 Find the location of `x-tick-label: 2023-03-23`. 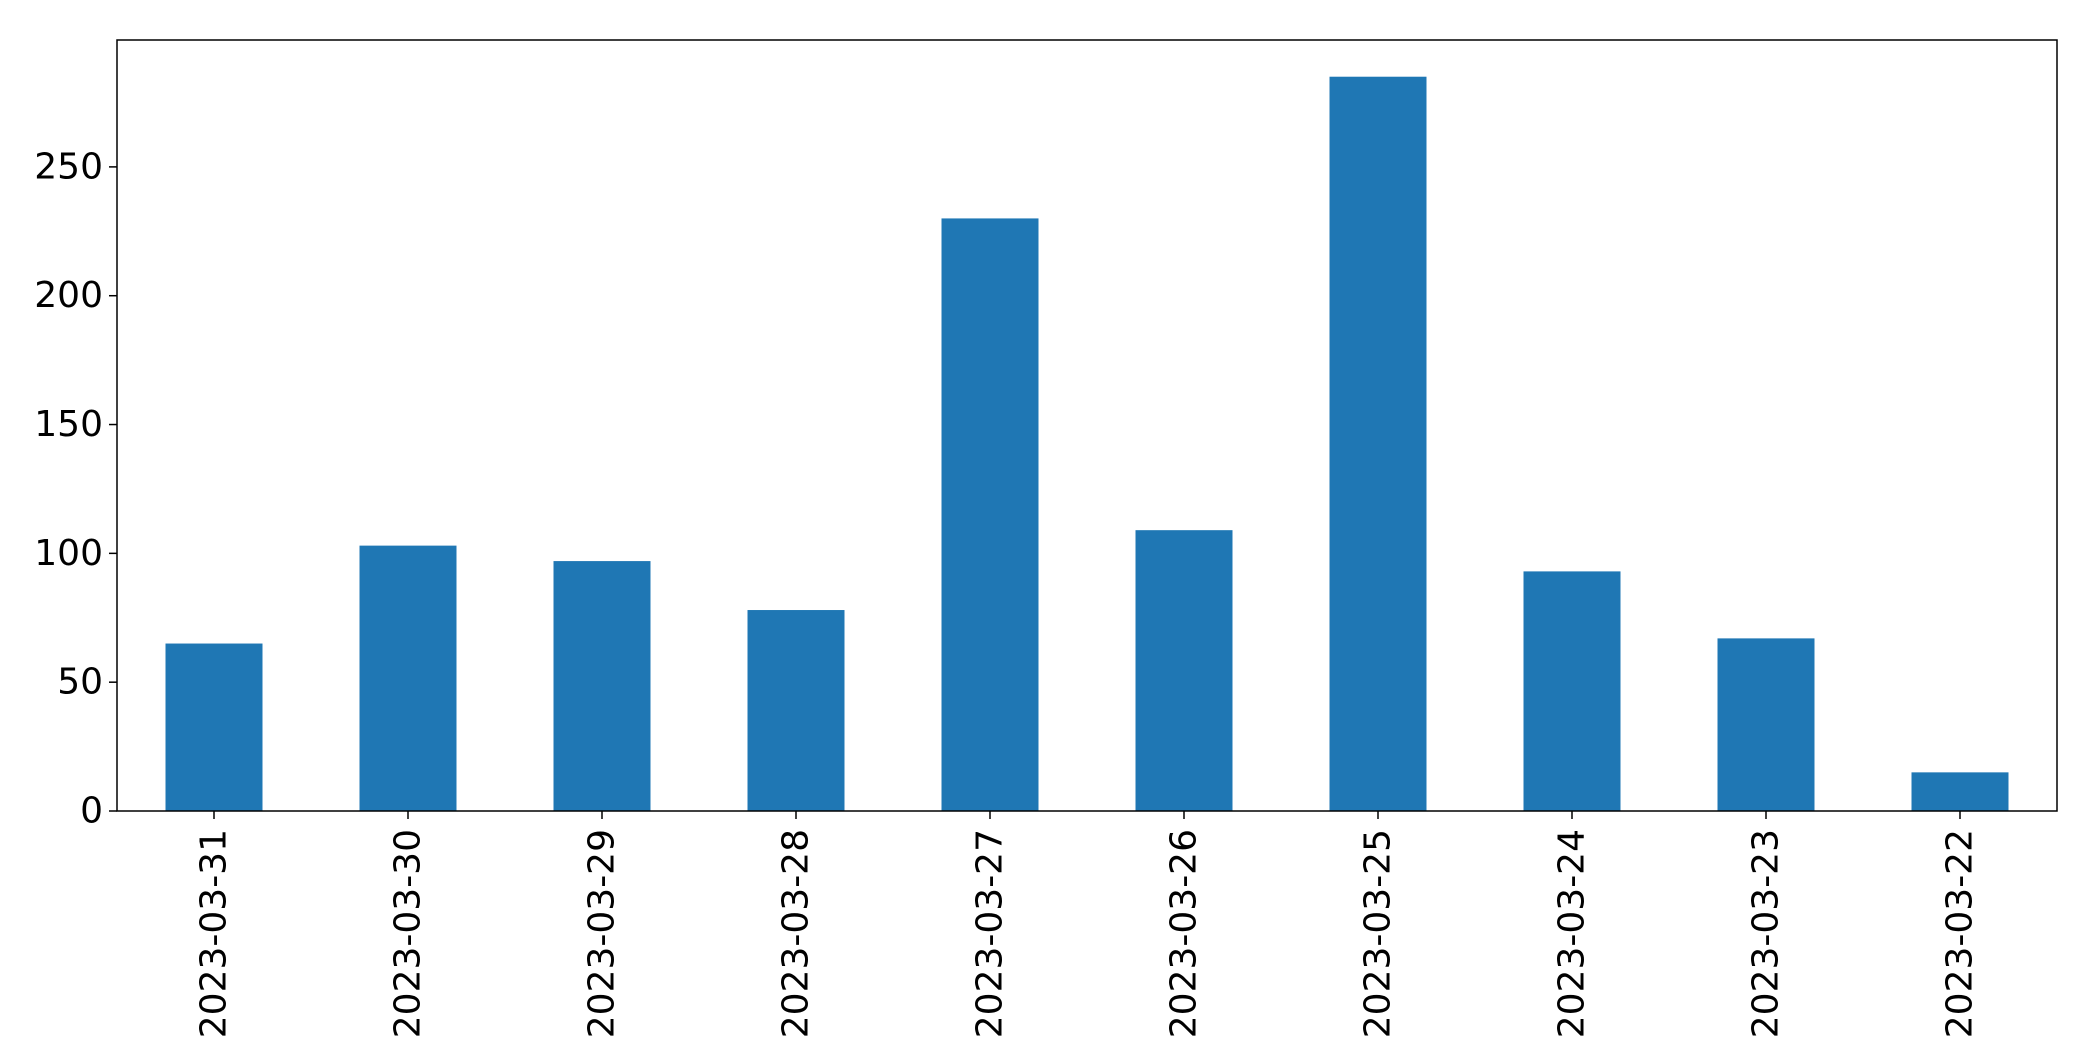

x-tick-label: 2023-03-23 is located at coordinates (1766, 933).